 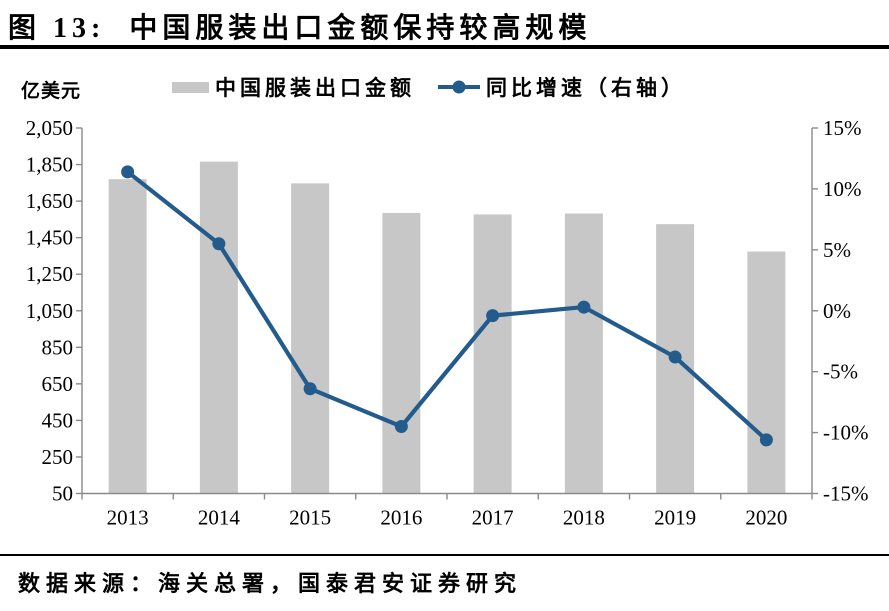 I want to click on legend-item-yoy-growth: 同比增速（右轴）, so click(x=562, y=87).